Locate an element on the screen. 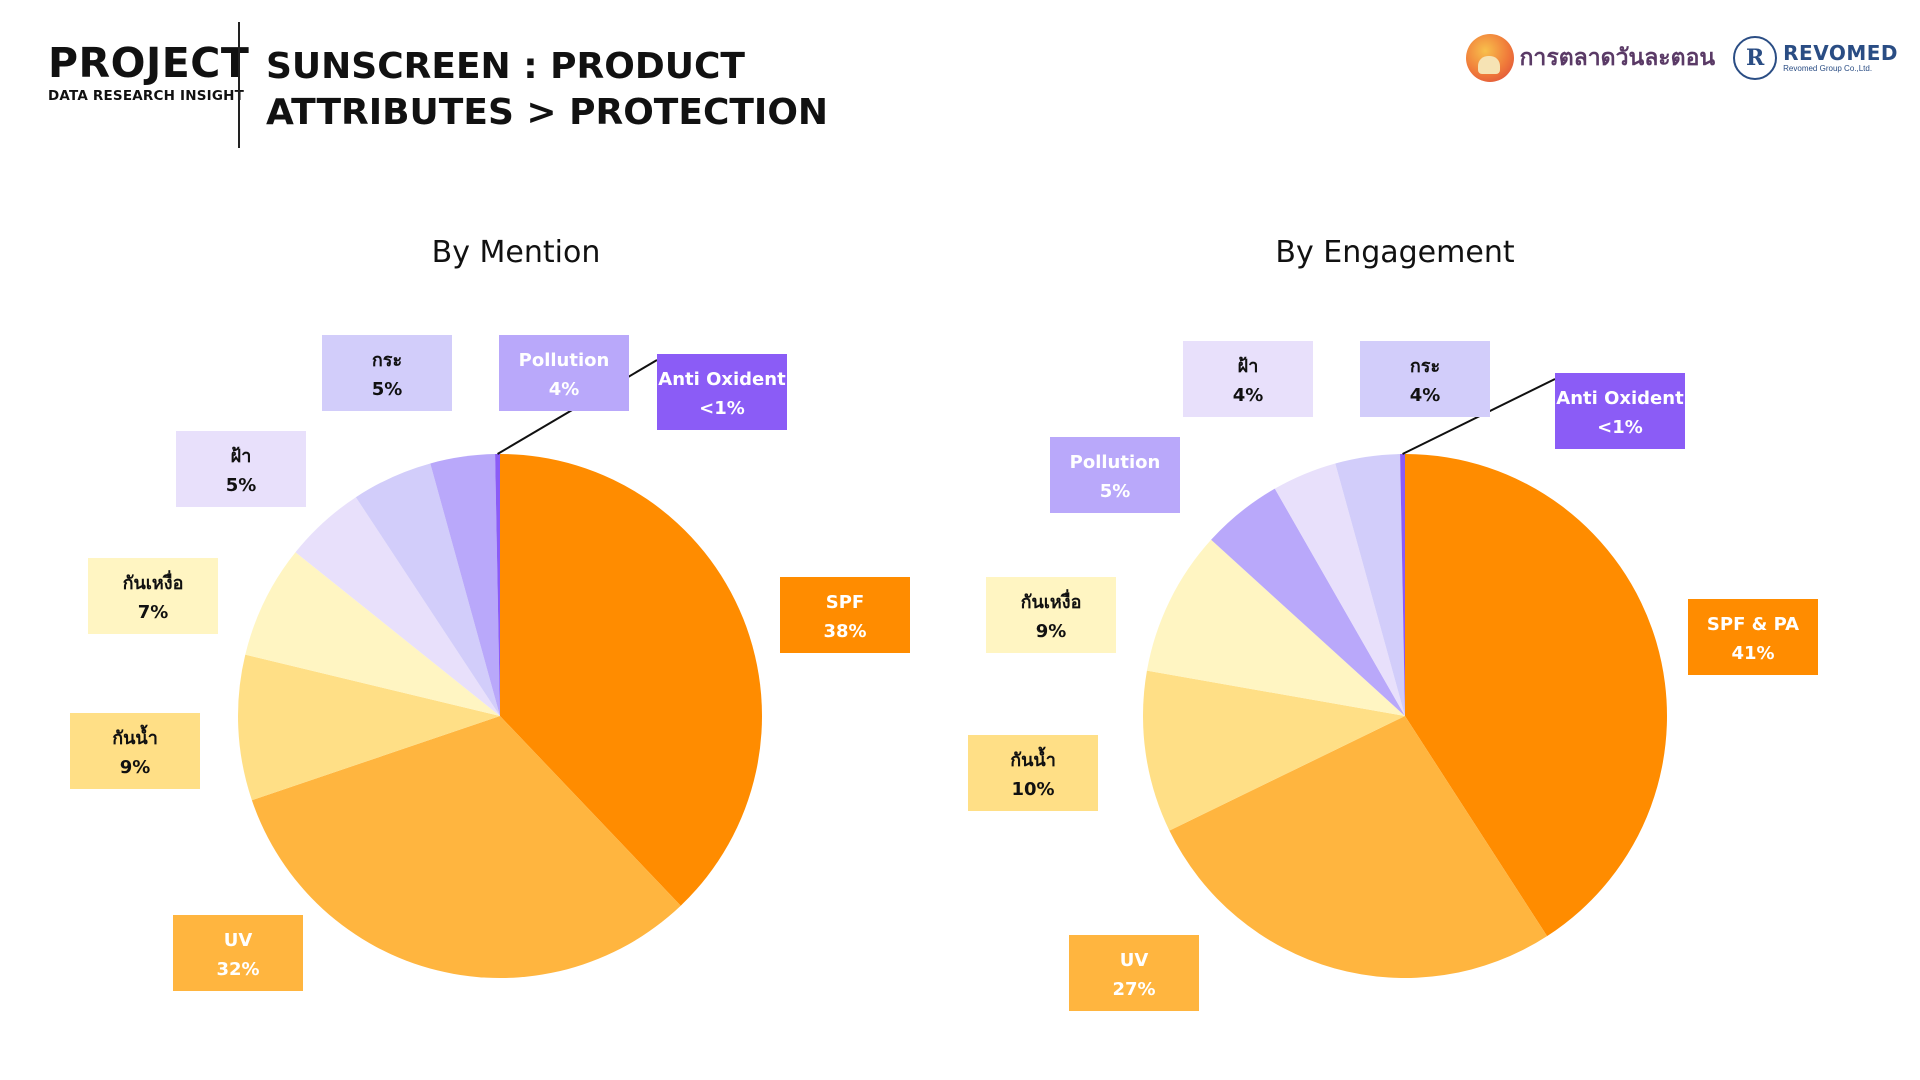 The height and width of the screenshot is (1080, 1920). slice-label-pollution: Pollution 5% is located at coordinates (1115, 475).